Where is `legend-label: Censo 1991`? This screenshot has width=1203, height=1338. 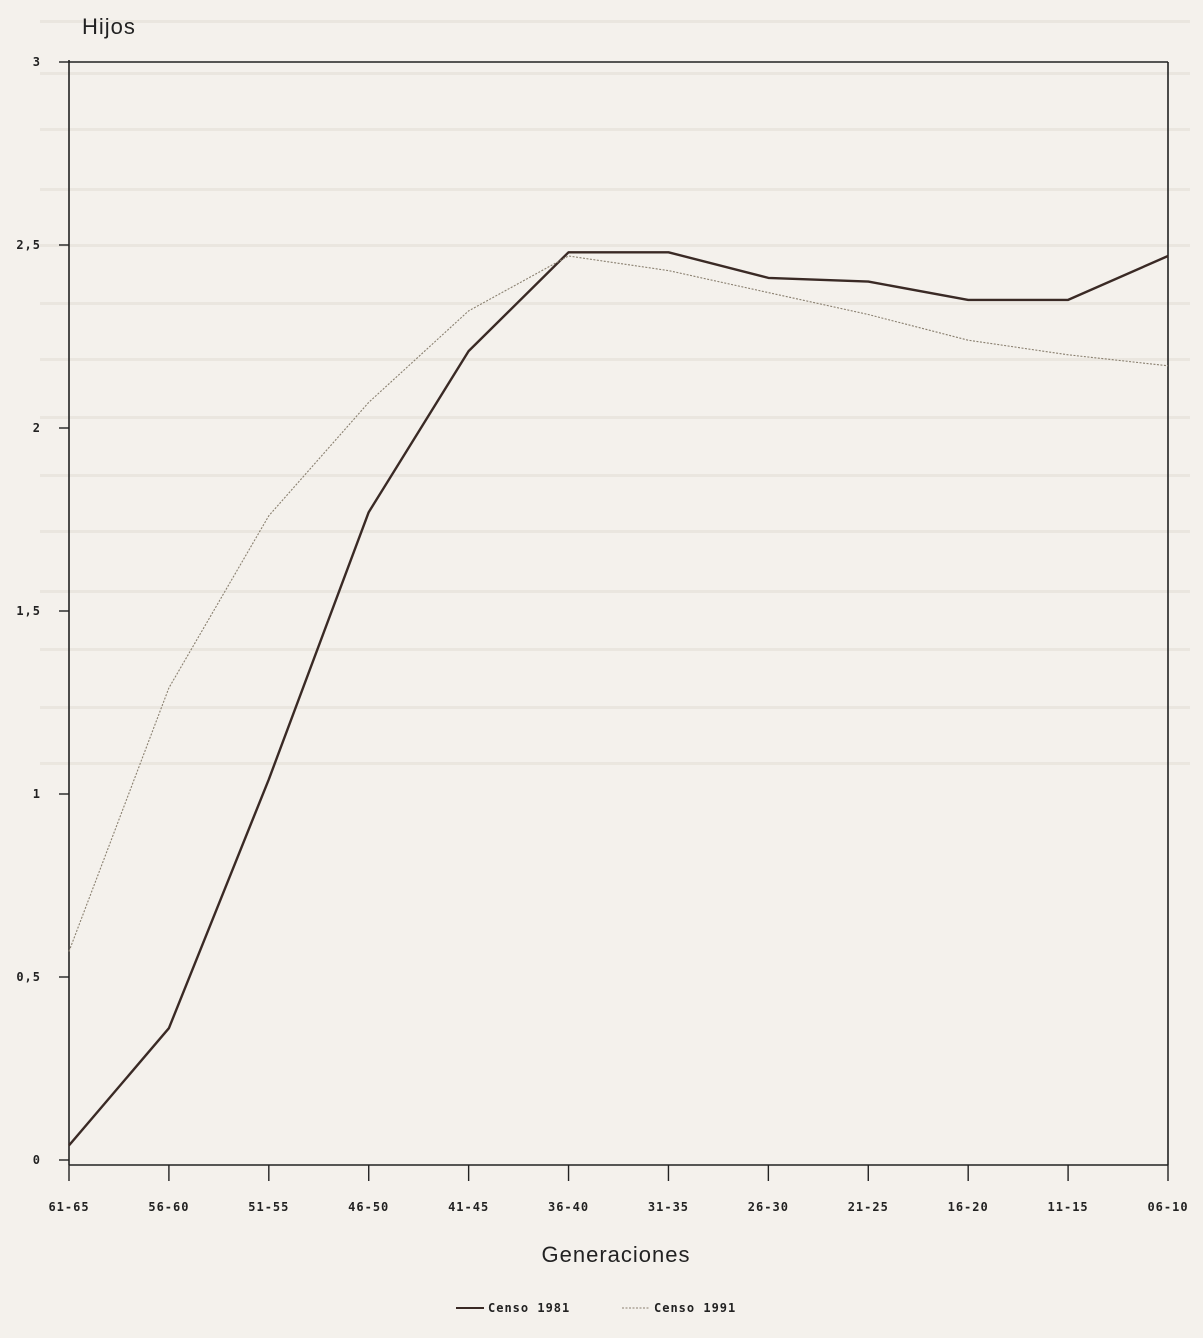 legend-label: Censo 1991 is located at coordinates (695, 1308).